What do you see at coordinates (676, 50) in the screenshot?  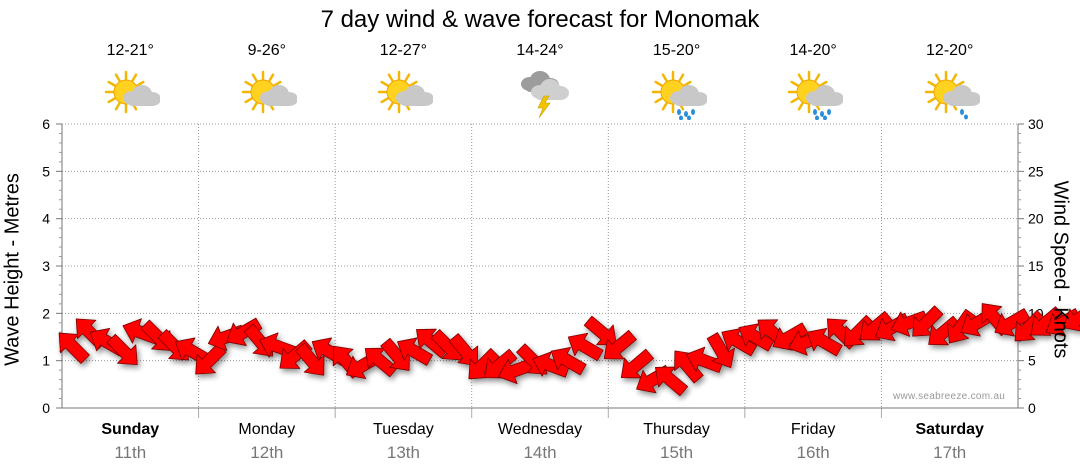 I see `temp-range: 15-20°` at bounding box center [676, 50].